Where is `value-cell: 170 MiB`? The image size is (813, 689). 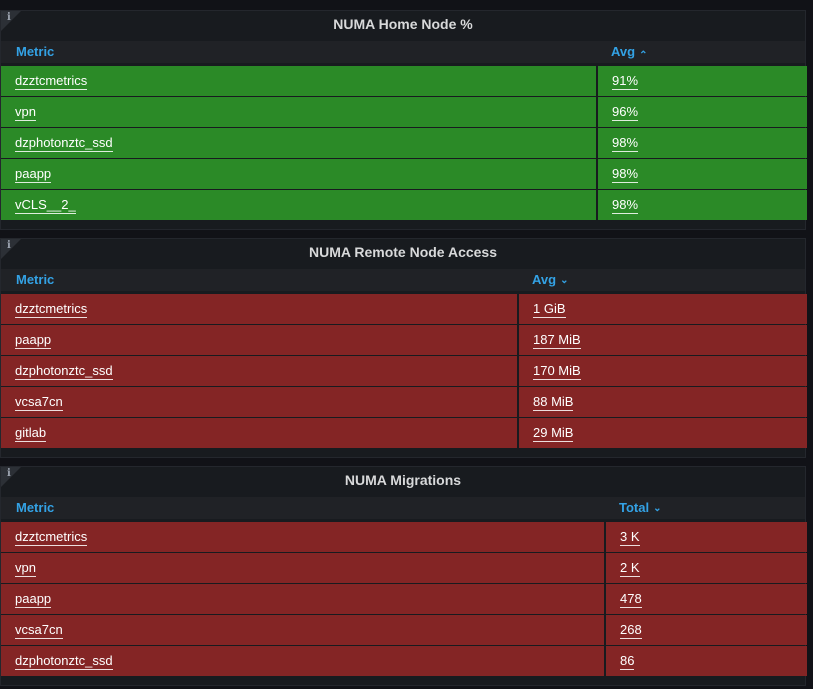 value-cell: 170 MiB is located at coordinates (663, 371).